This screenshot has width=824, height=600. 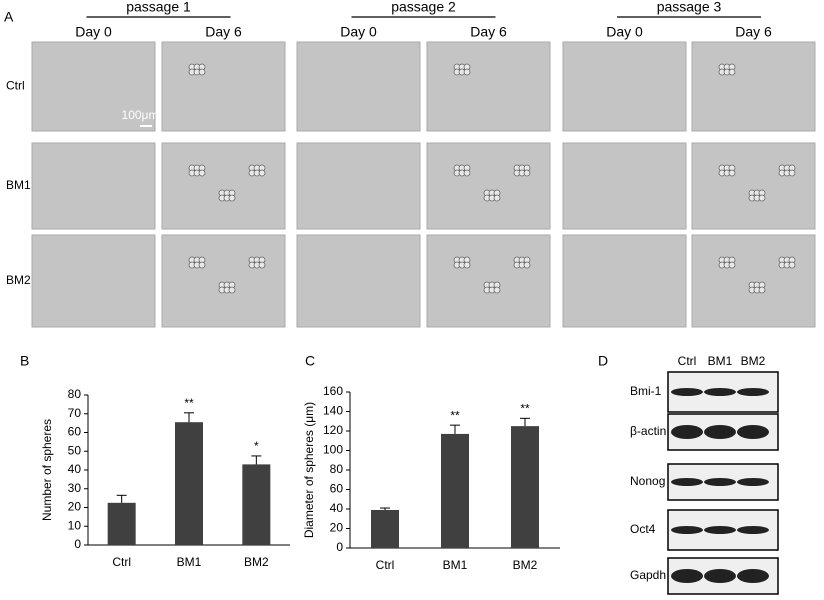 What do you see at coordinates (256, 446) in the screenshot?
I see `significance: *` at bounding box center [256, 446].